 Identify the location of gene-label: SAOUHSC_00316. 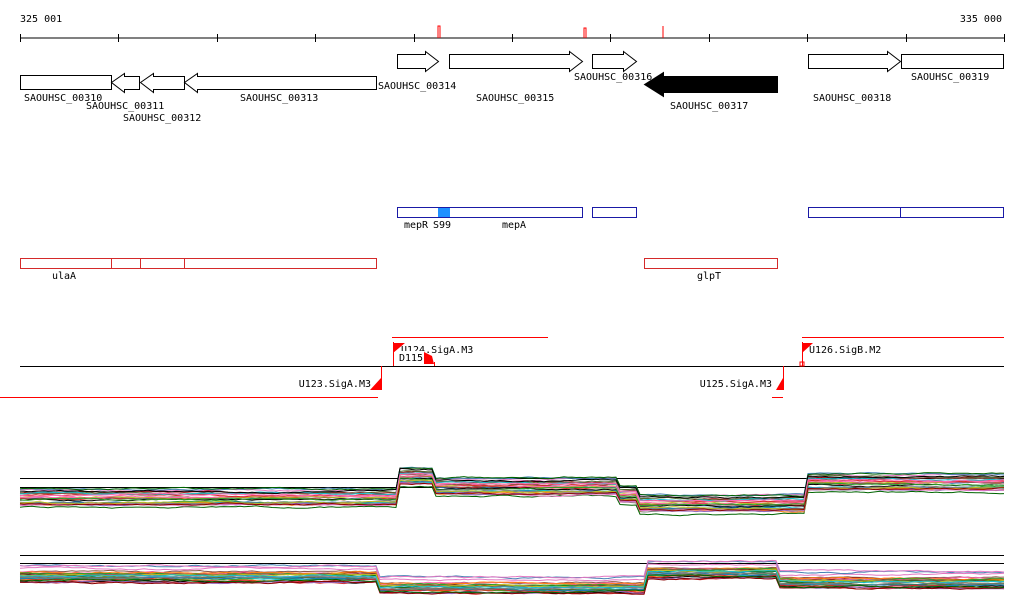
(613, 77).